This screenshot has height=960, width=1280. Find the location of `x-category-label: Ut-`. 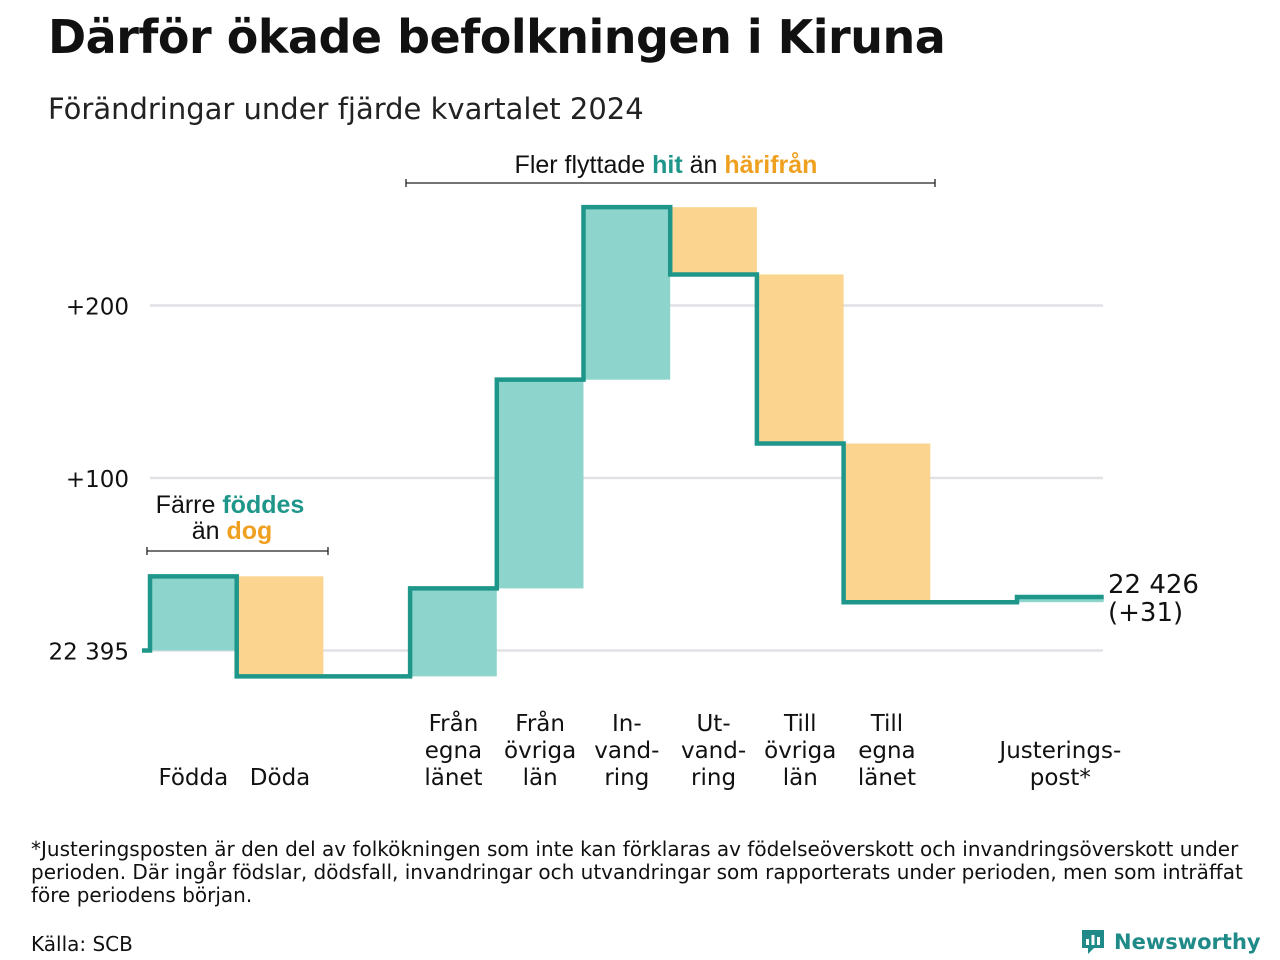

x-category-label: Ut- is located at coordinates (713, 724).